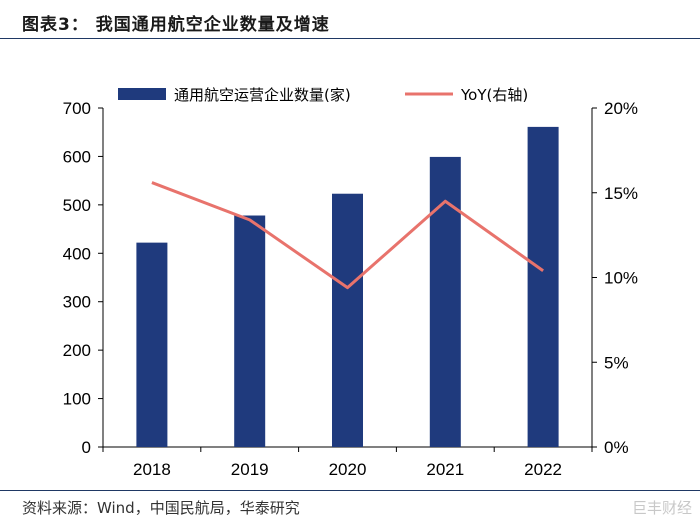  Describe the element at coordinates (494, 95) in the screenshot. I see `legend-line-label: YoY(右轴)` at that location.